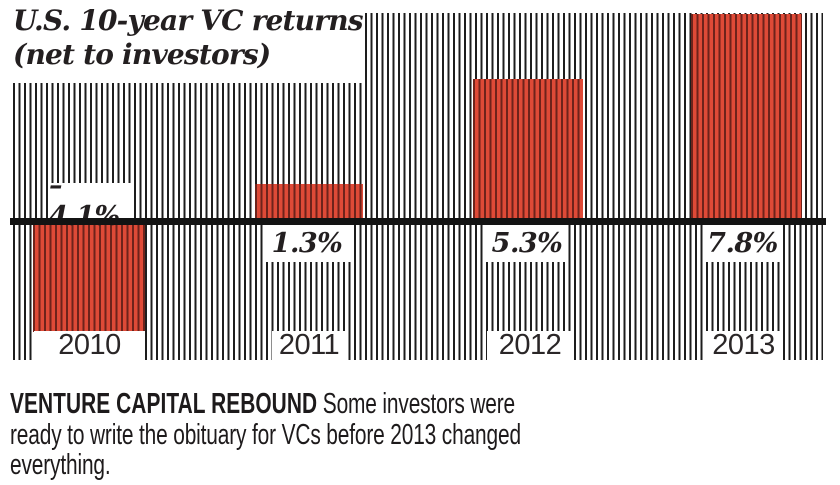  I want to click on year-label-2010: 2010, so click(89, 345).